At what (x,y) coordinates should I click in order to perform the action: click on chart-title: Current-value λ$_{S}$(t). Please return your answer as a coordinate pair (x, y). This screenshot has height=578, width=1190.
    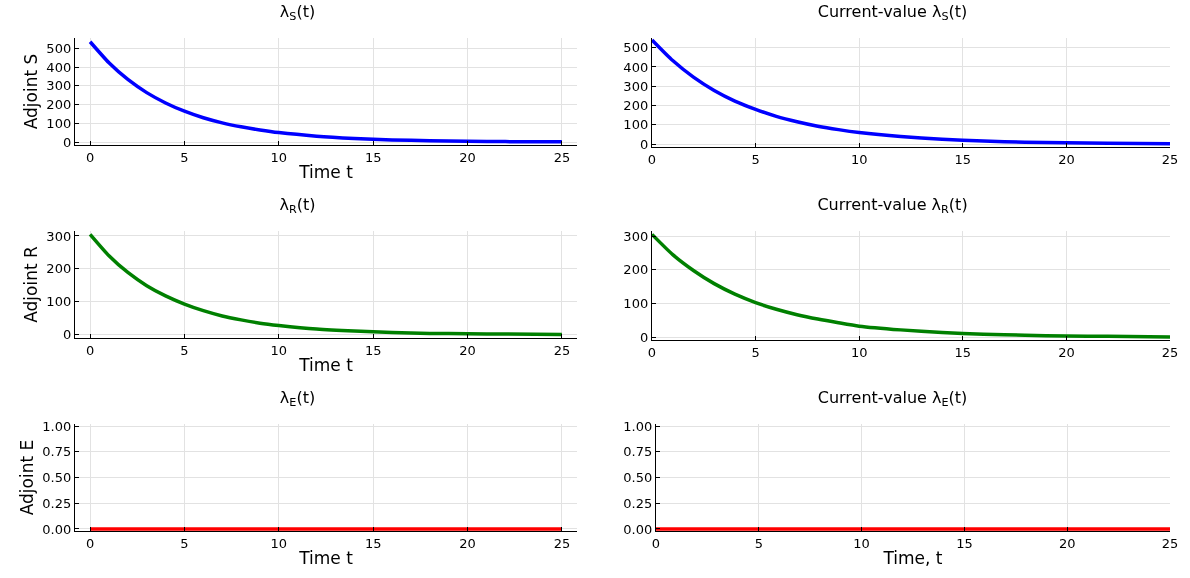
    Looking at the image, I should click on (892, 12).